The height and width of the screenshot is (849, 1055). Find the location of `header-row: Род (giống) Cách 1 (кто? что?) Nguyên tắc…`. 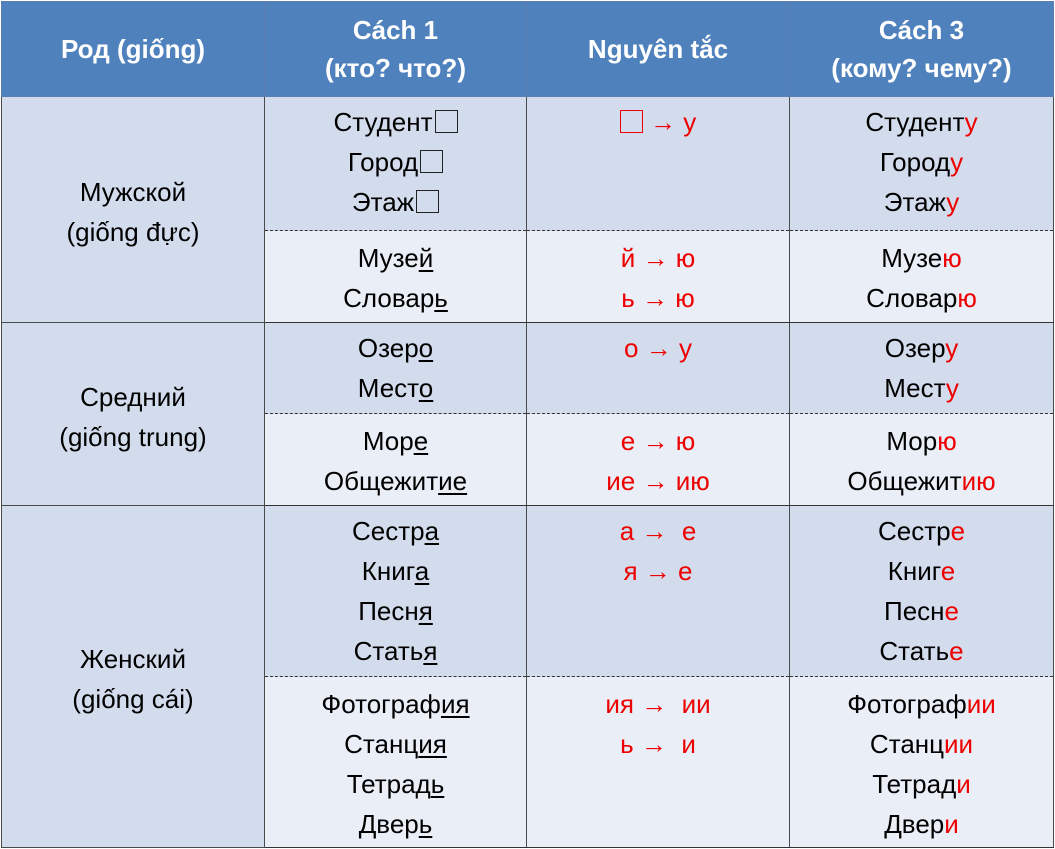

header-row: Род (giống) Cách 1 (кто? что?) Nguyên tắc… is located at coordinates (527, 49).